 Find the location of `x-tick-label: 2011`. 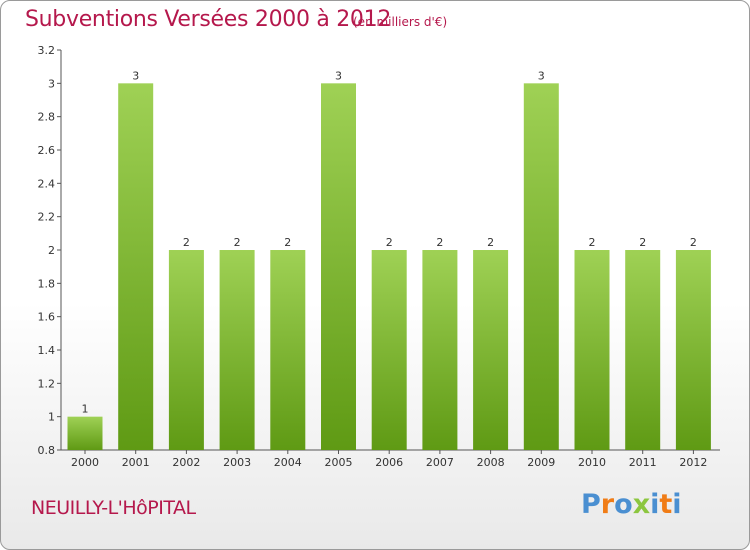

x-tick-label: 2011 is located at coordinates (643, 462).